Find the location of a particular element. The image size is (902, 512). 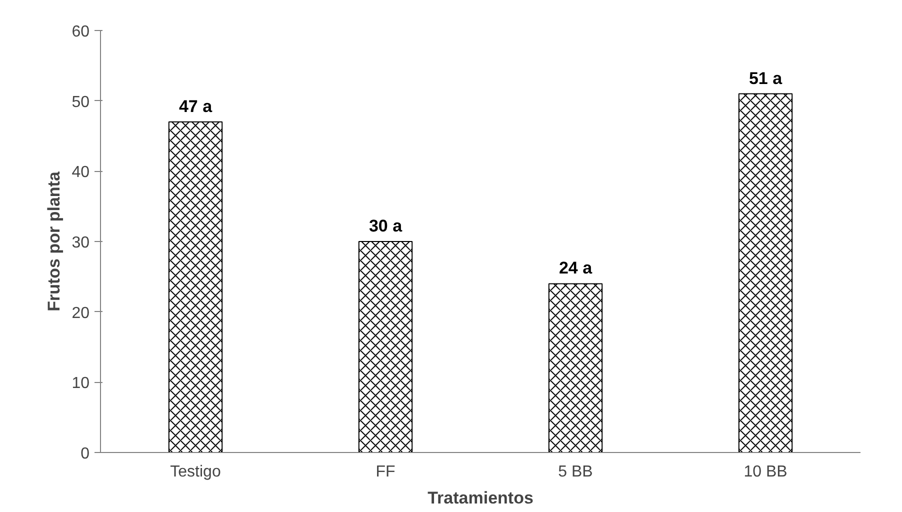

data-label: 51 a is located at coordinates (765, 78).